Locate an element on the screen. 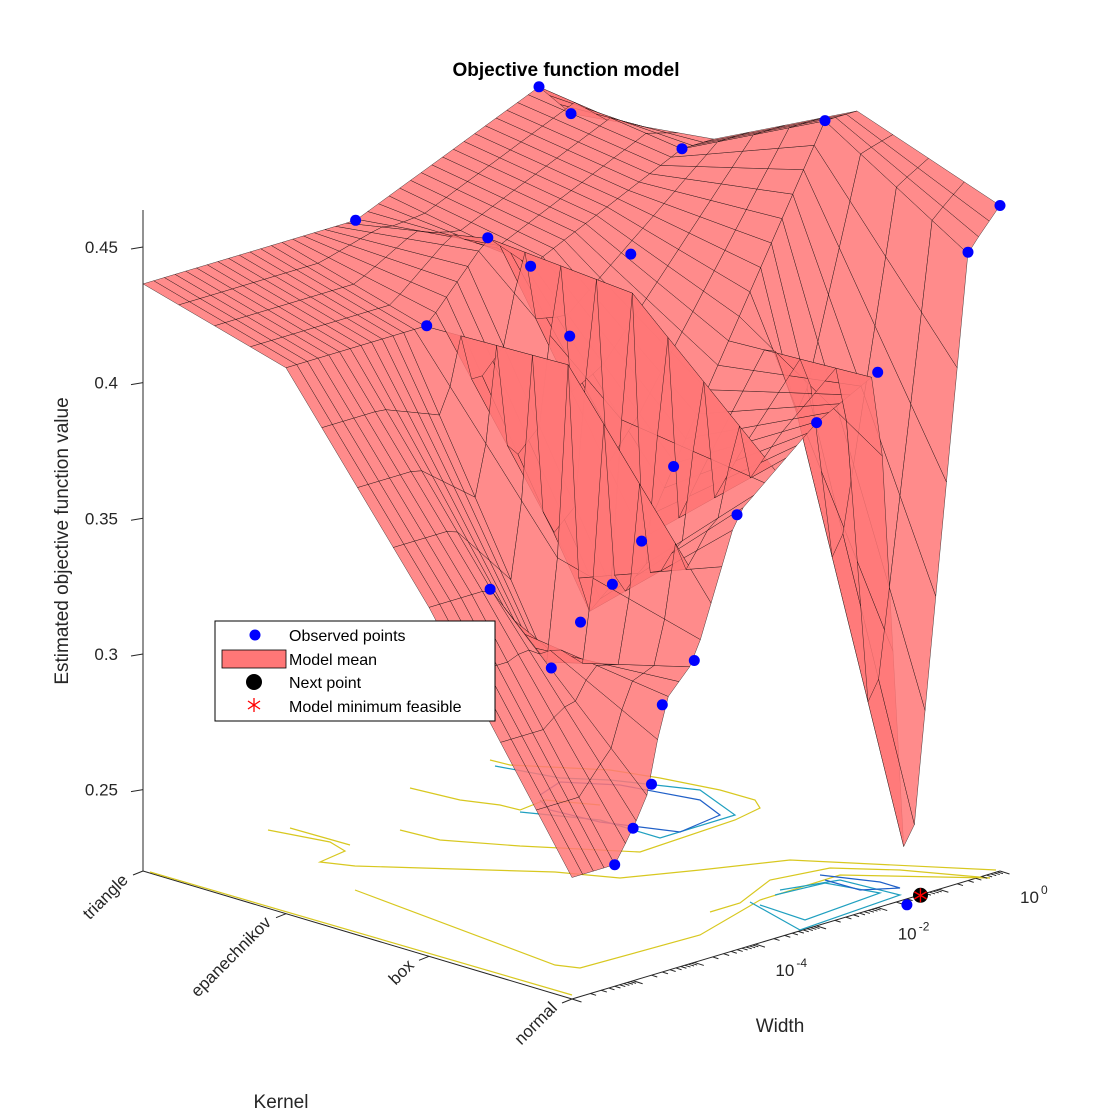 This screenshot has height=1120, width=1094. legend-box is located at coordinates (355, 671).